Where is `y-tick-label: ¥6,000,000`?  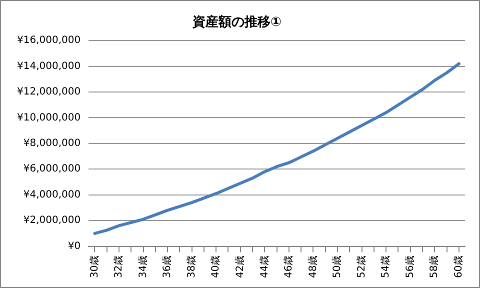
y-tick-label: ¥6,000,000 is located at coordinates (52, 169).